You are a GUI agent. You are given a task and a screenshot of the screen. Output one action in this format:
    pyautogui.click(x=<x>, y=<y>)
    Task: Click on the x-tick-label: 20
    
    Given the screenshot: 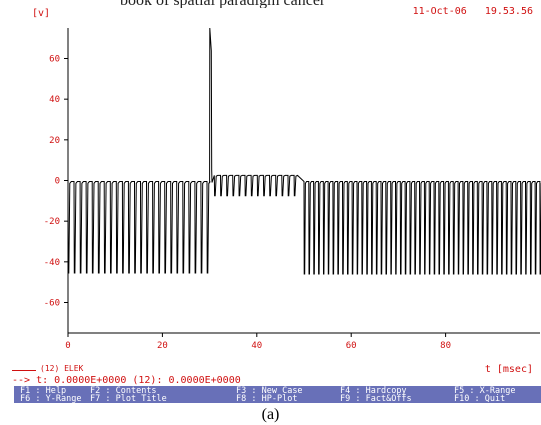 What is the action you would take?
    pyautogui.click(x=162, y=346)
    